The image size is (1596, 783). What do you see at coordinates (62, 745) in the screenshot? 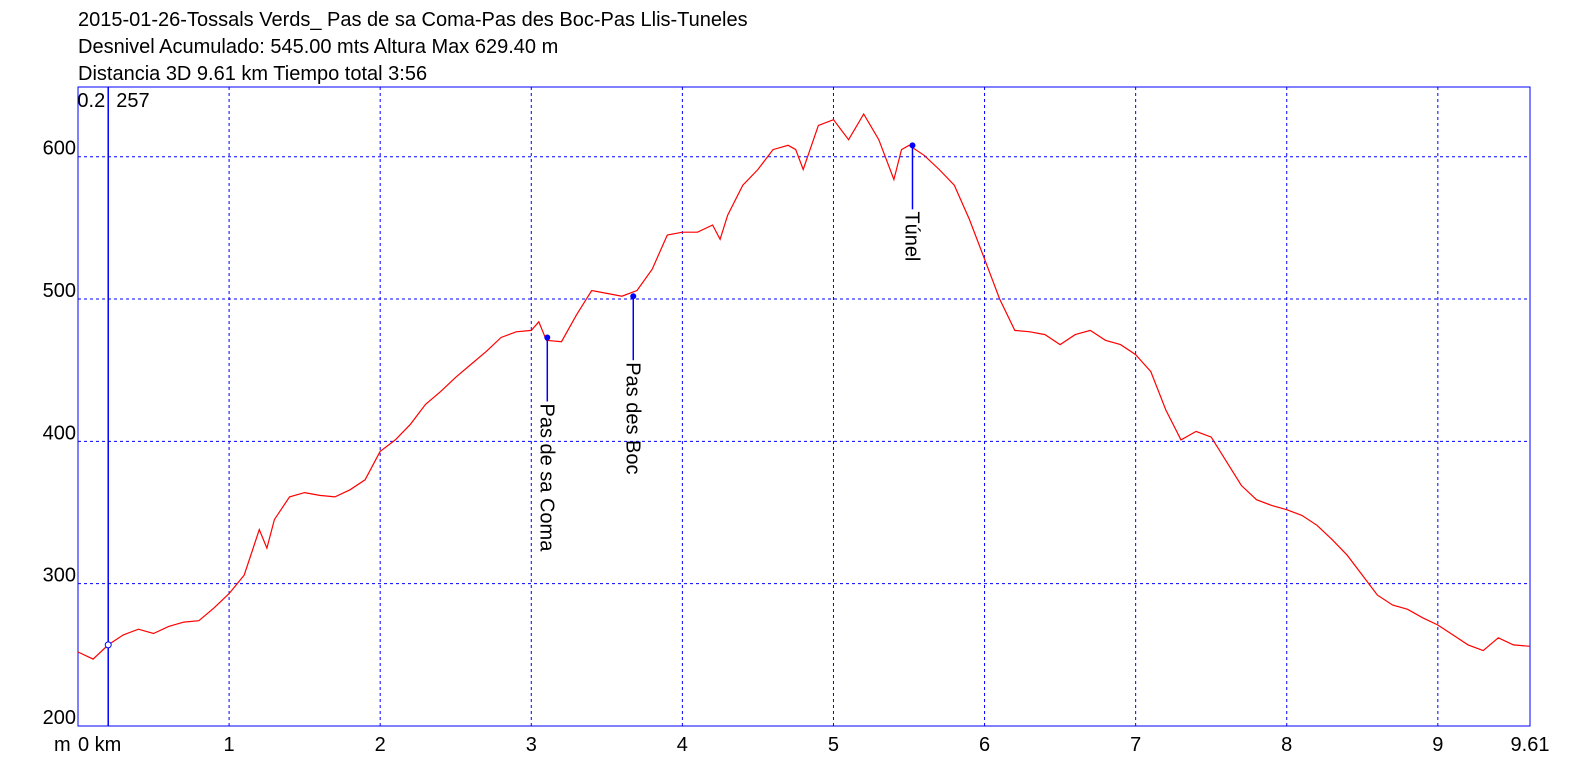
I see `y-axis-label: m` at bounding box center [62, 745].